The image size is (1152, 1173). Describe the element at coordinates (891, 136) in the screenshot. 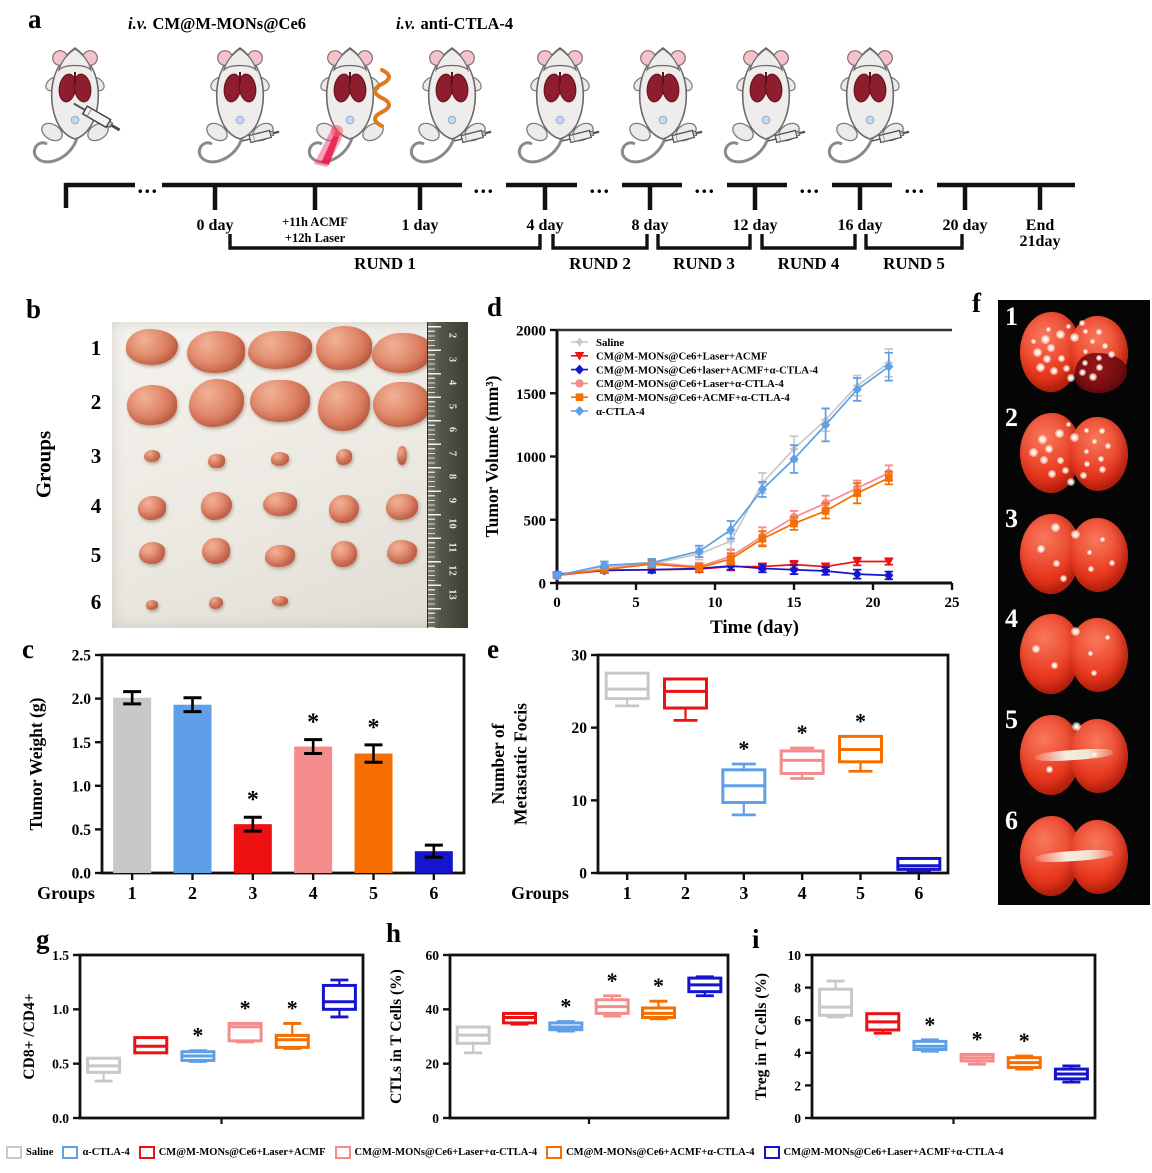

I see `iv-syringe-icon` at that location.